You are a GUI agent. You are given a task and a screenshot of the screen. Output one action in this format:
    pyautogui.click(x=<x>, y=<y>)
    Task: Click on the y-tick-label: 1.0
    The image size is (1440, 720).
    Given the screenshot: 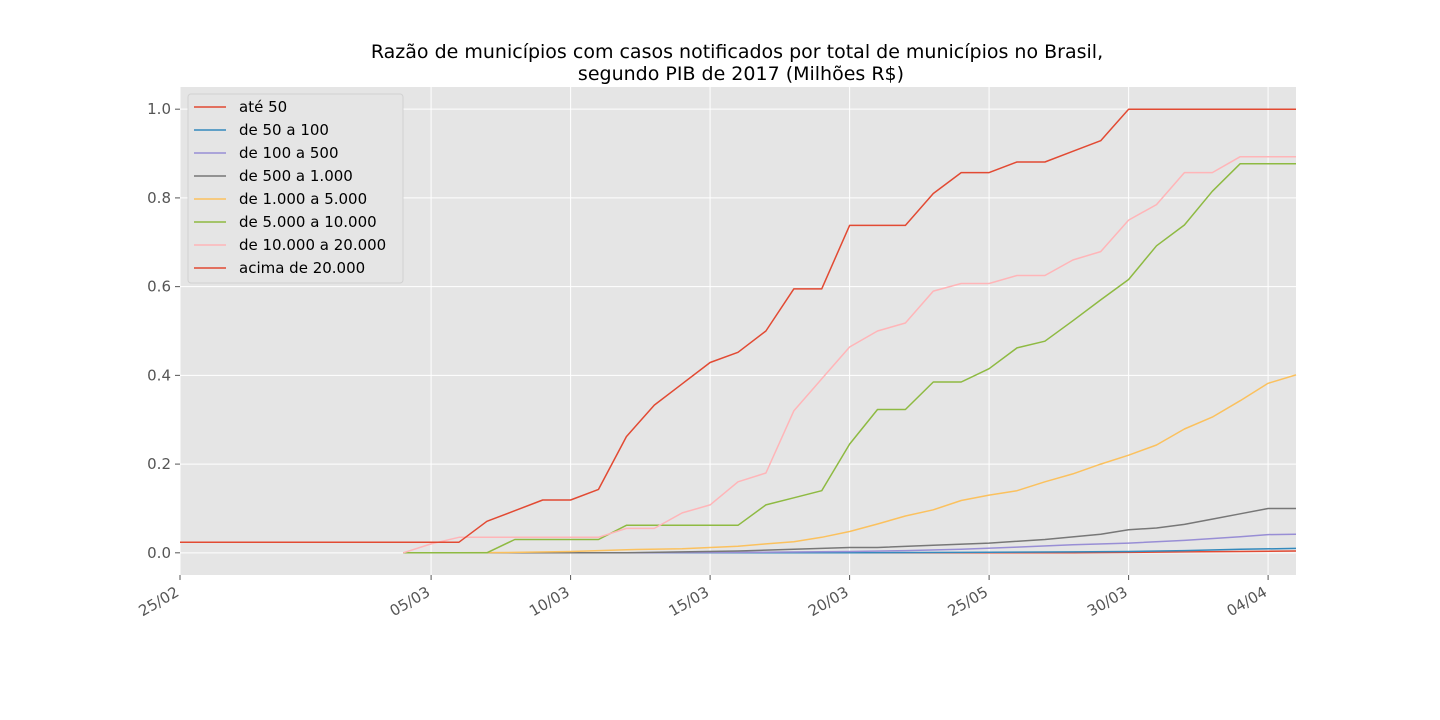 What is the action you would take?
    pyautogui.click(x=159, y=109)
    